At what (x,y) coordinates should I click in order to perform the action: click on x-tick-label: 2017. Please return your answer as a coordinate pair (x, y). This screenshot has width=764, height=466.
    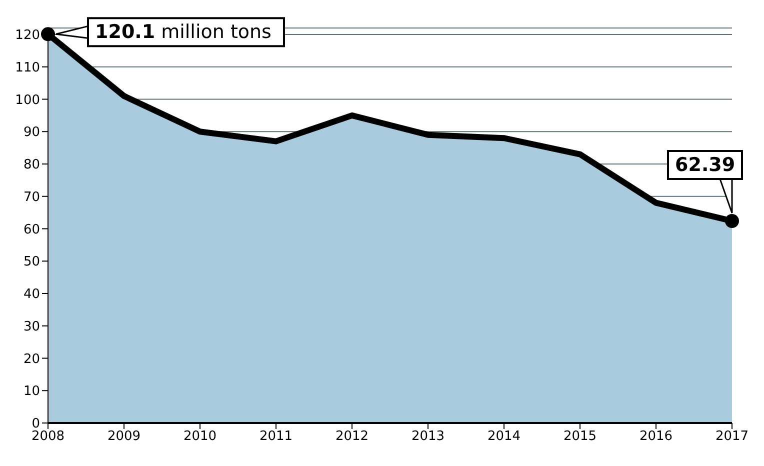
    Looking at the image, I should click on (732, 436).